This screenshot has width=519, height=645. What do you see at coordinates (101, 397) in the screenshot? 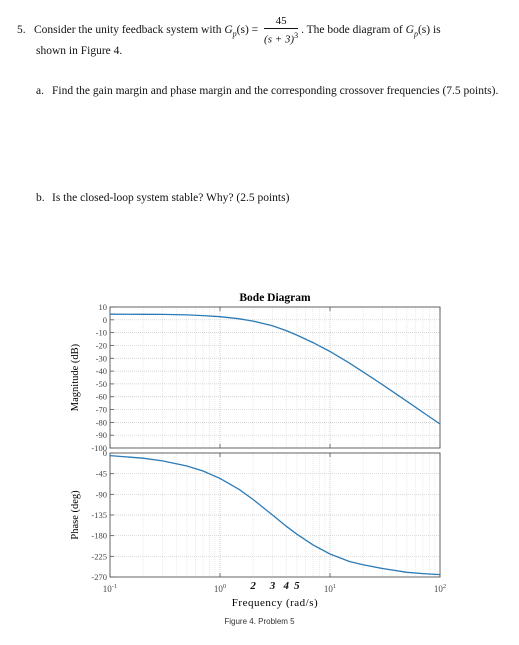
I see `magnitude-y-tick-label: -60` at bounding box center [101, 397].